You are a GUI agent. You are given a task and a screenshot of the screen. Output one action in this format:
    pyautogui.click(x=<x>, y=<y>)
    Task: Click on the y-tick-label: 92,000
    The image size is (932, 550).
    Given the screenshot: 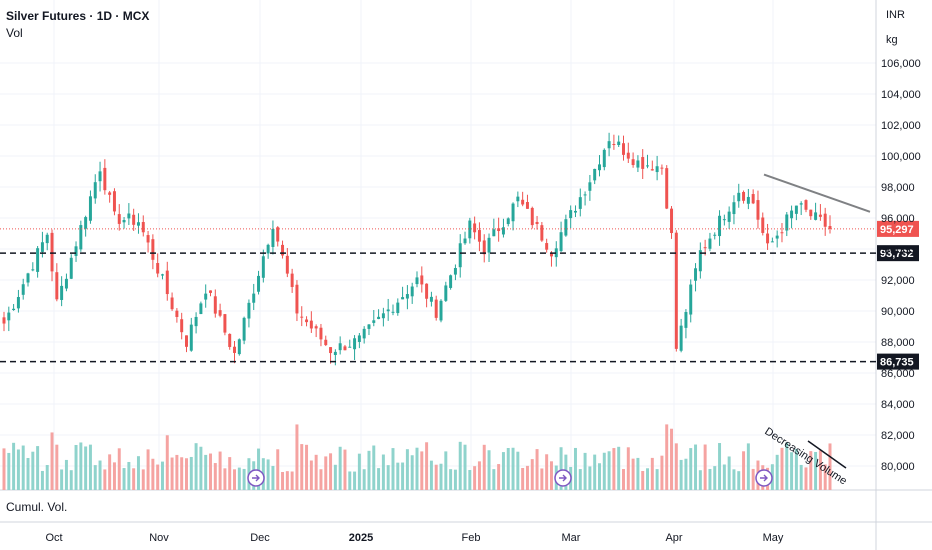 What is the action you would take?
    pyautogui.click(x=898, y=281)
    